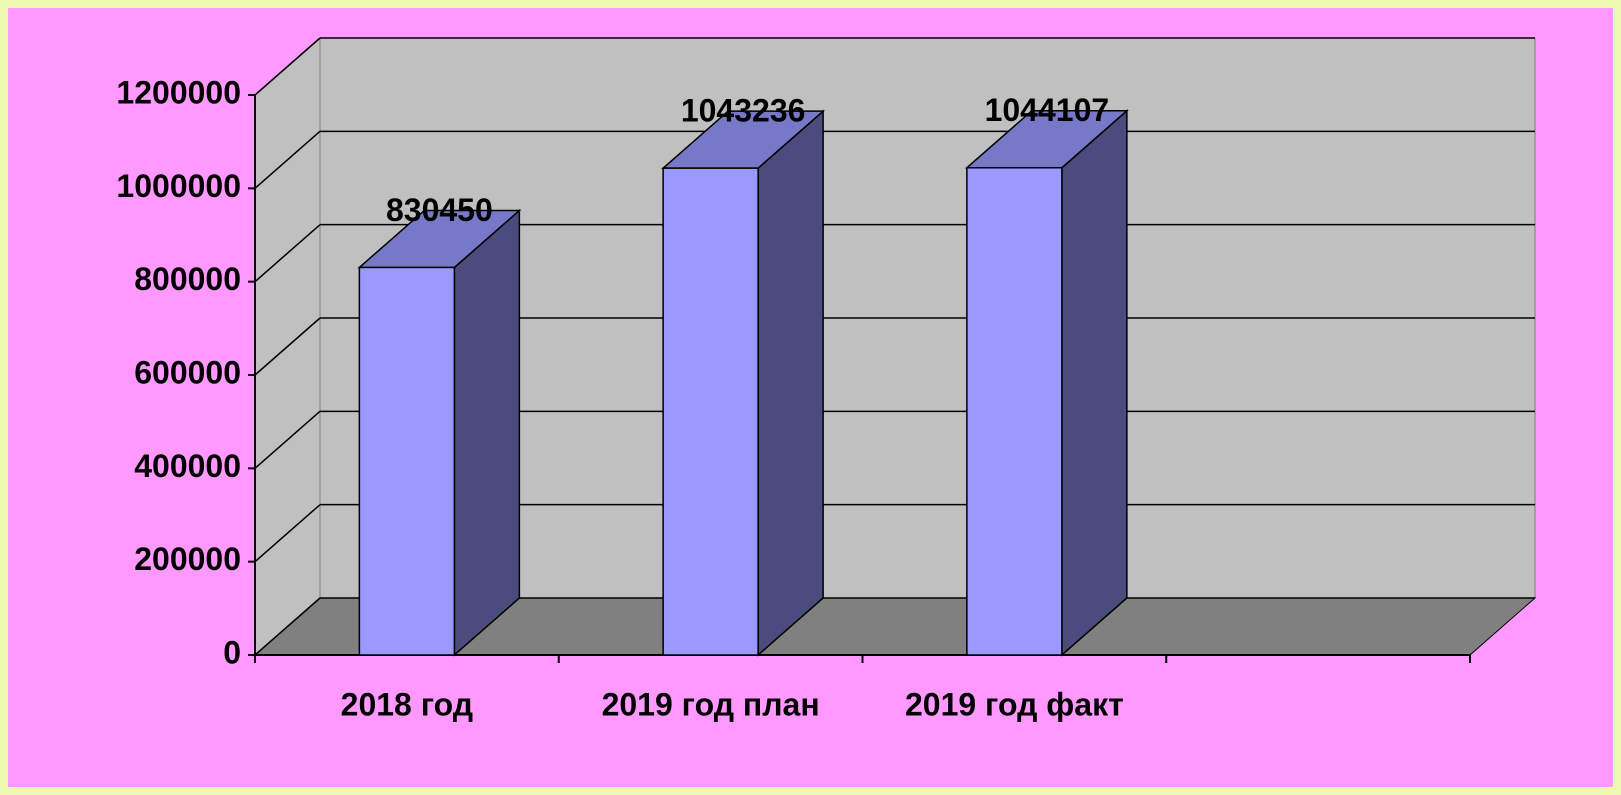 The image size is (1621, 795). I want to click on y-tick-label: 400000, so click(187, 466).